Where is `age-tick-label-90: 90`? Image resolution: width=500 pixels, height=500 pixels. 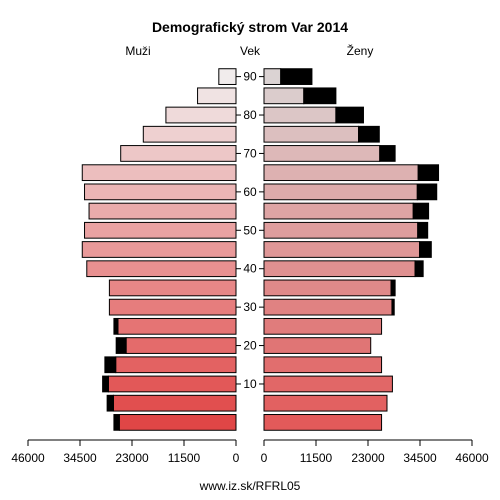 age-tick-label-90: 90 is located at coordinates (250, 77).